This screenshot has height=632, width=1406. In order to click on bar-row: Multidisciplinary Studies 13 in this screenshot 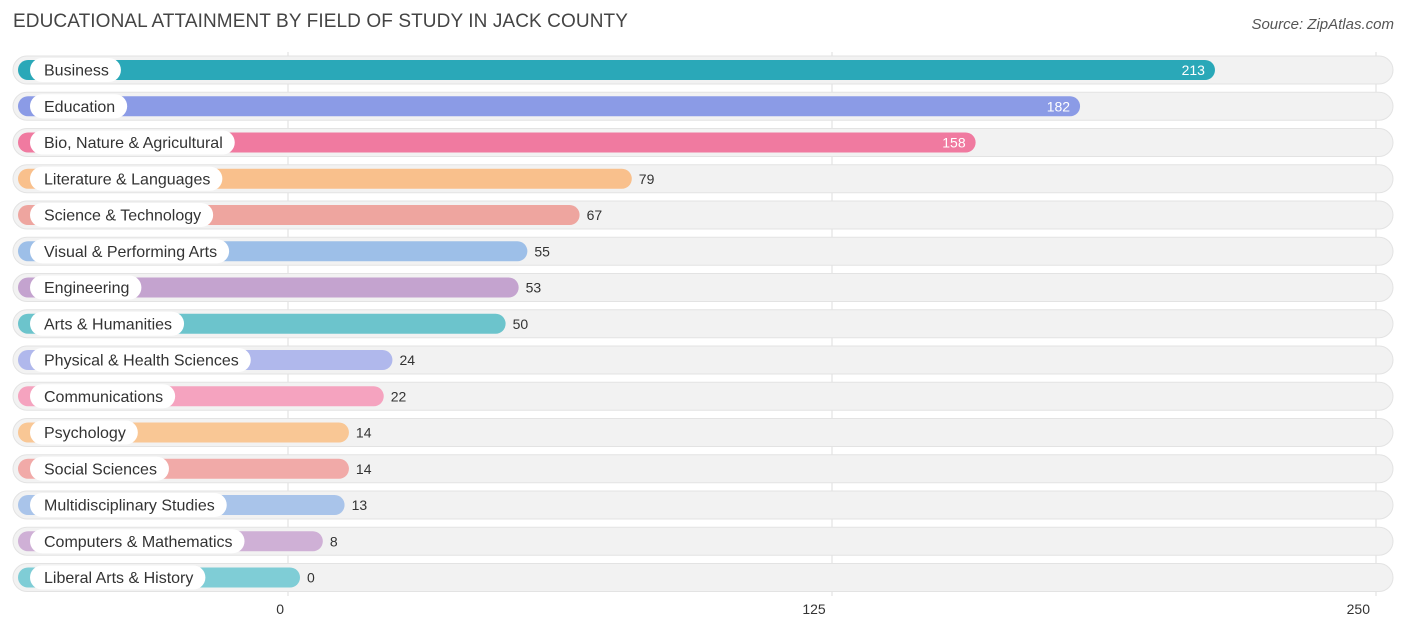, I will do `click(703, 505)`.